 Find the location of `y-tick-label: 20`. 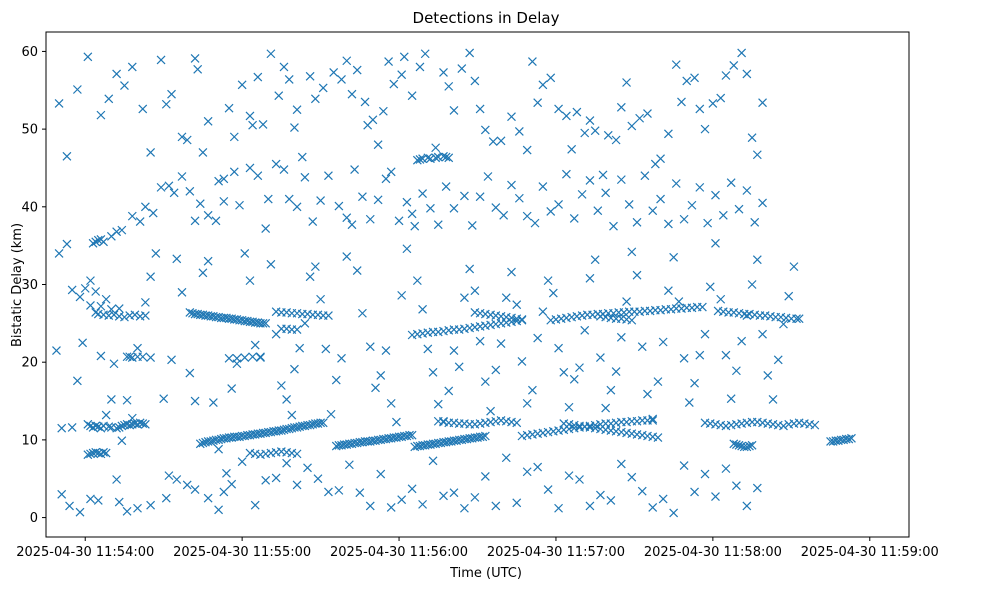

y-tick-label: 20 is located at coordinates (29, 363).